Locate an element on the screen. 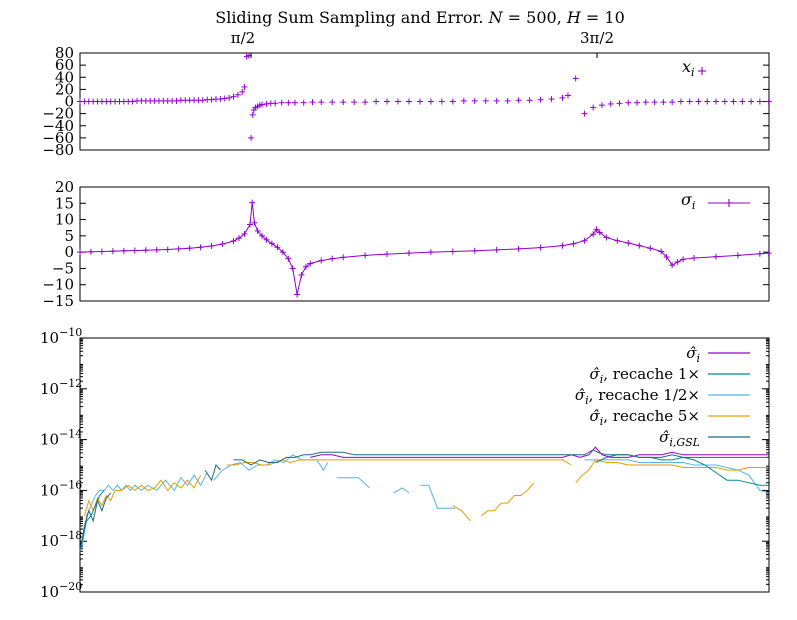 The height and width of the screenshot is (620, 797). y-tick-label: −60 is located at coordinates (58, 138).